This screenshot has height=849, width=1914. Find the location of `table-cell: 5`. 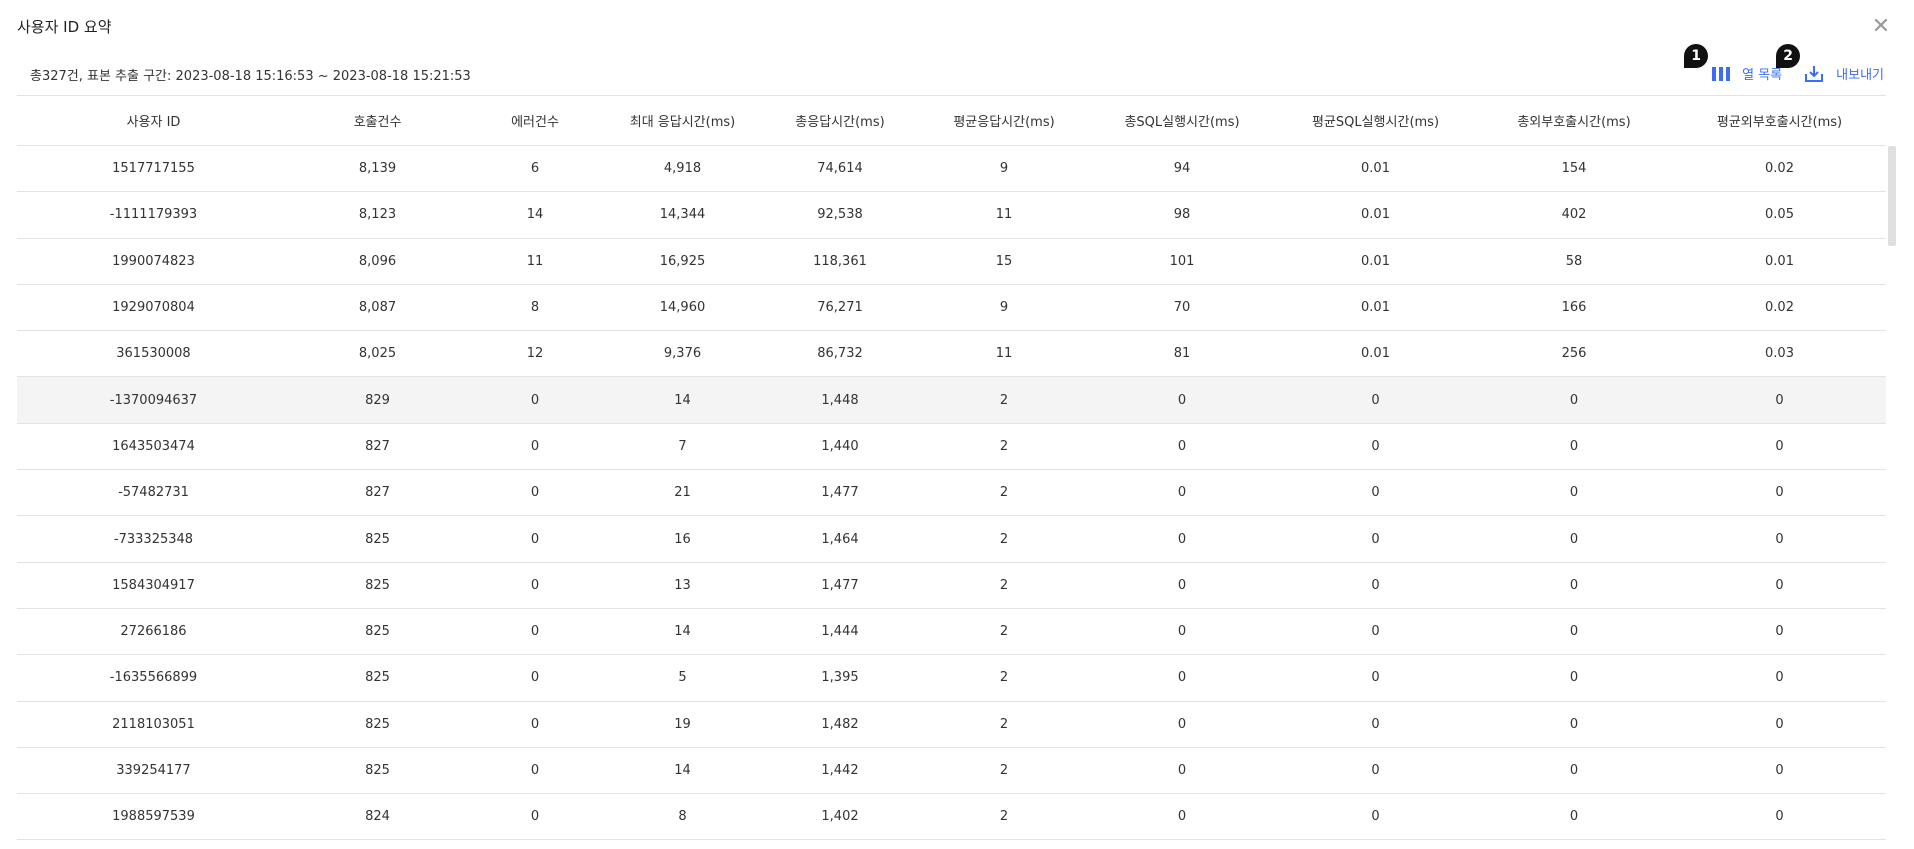

table-cell: 5 is located at coordinates (682, 678).